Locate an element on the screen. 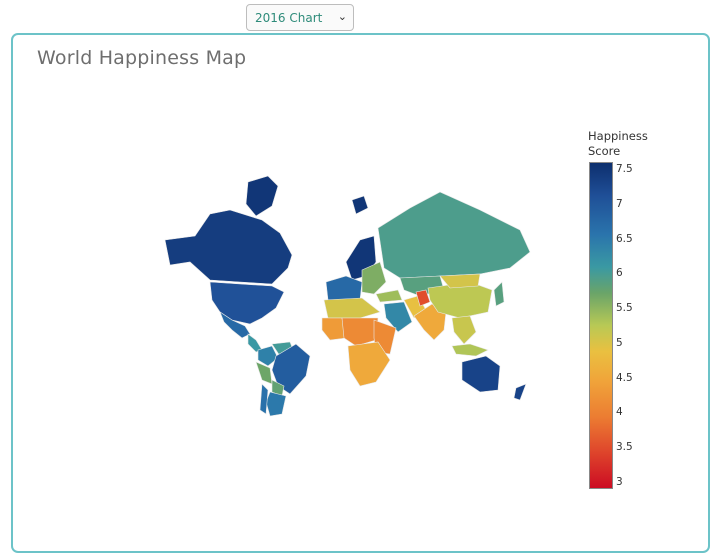 Image resolution: width=720 pixels, height=553 pixels. map-region-west-africa is located at coordinates (334, 329).